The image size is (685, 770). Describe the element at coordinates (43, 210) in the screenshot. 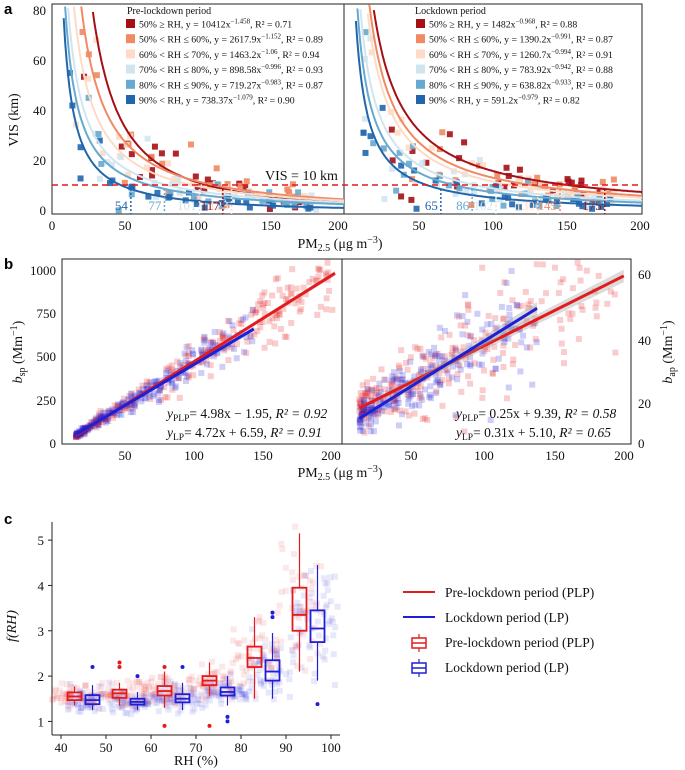

I see `panel-a-ytick: 0` at that location.